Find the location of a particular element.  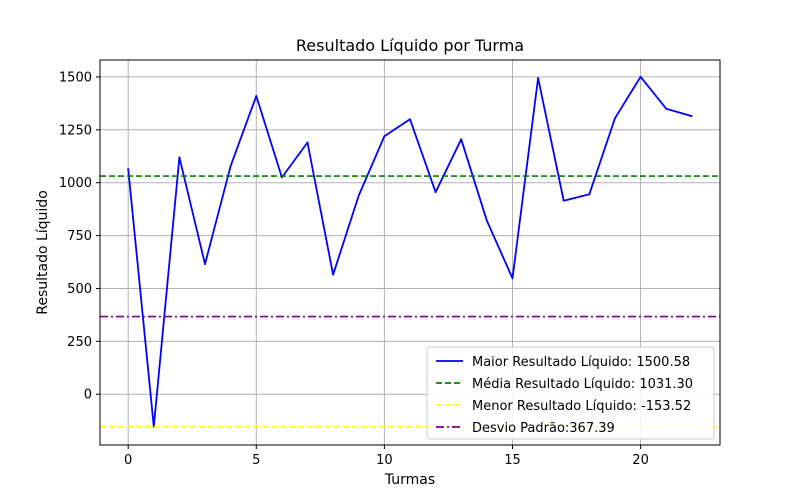

legend-entry-label: Média Resultado Líquido: 1031.30 is located at coordinates (582, 384).